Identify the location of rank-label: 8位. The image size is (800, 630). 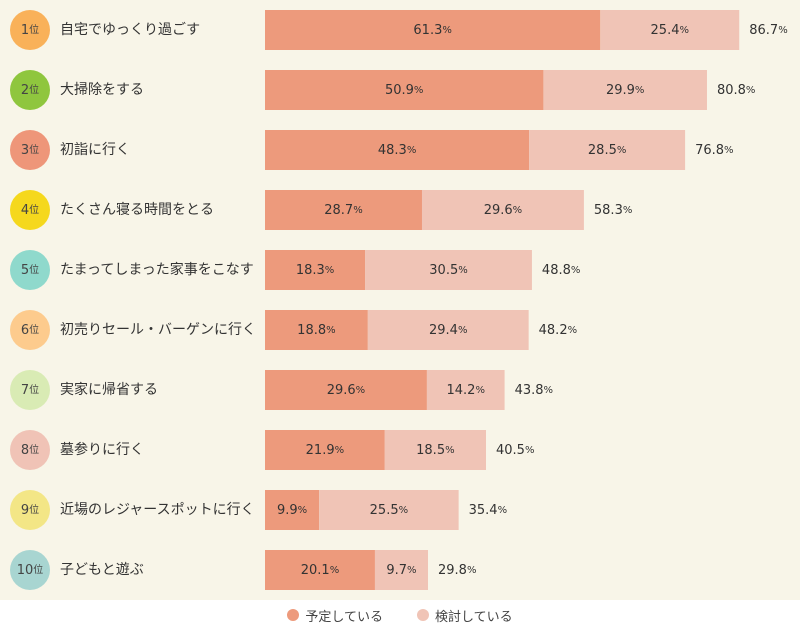
(30, 450).